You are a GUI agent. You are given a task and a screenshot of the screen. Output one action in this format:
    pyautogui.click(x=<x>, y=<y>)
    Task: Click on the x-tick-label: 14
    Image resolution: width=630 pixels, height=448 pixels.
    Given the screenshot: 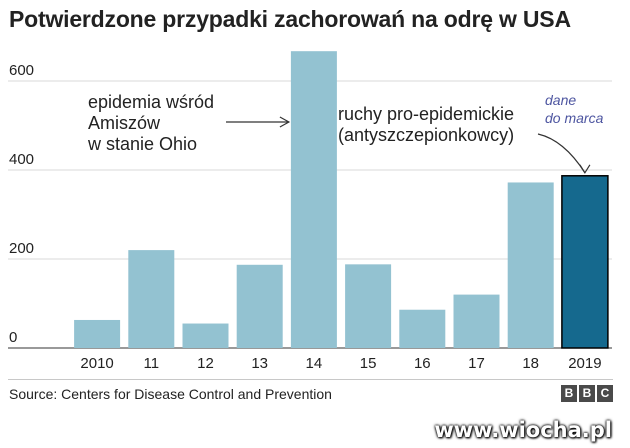 What is the action you would take?
    pyautogui.click(x=314, y=363)
    